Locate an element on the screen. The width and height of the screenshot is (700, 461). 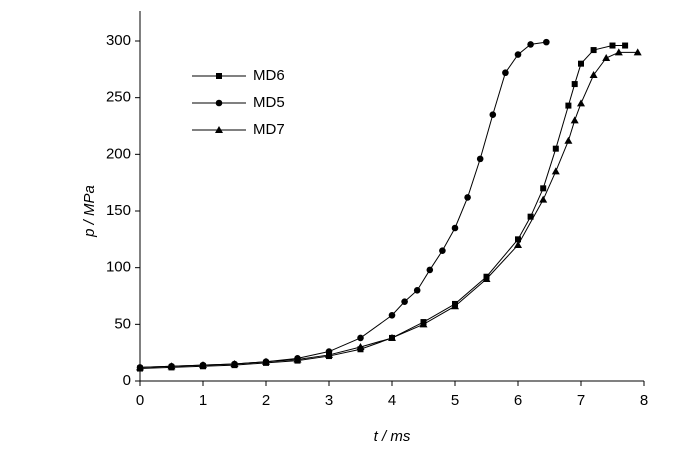
legend-label: MD7 is located at coordinates (269, 129).